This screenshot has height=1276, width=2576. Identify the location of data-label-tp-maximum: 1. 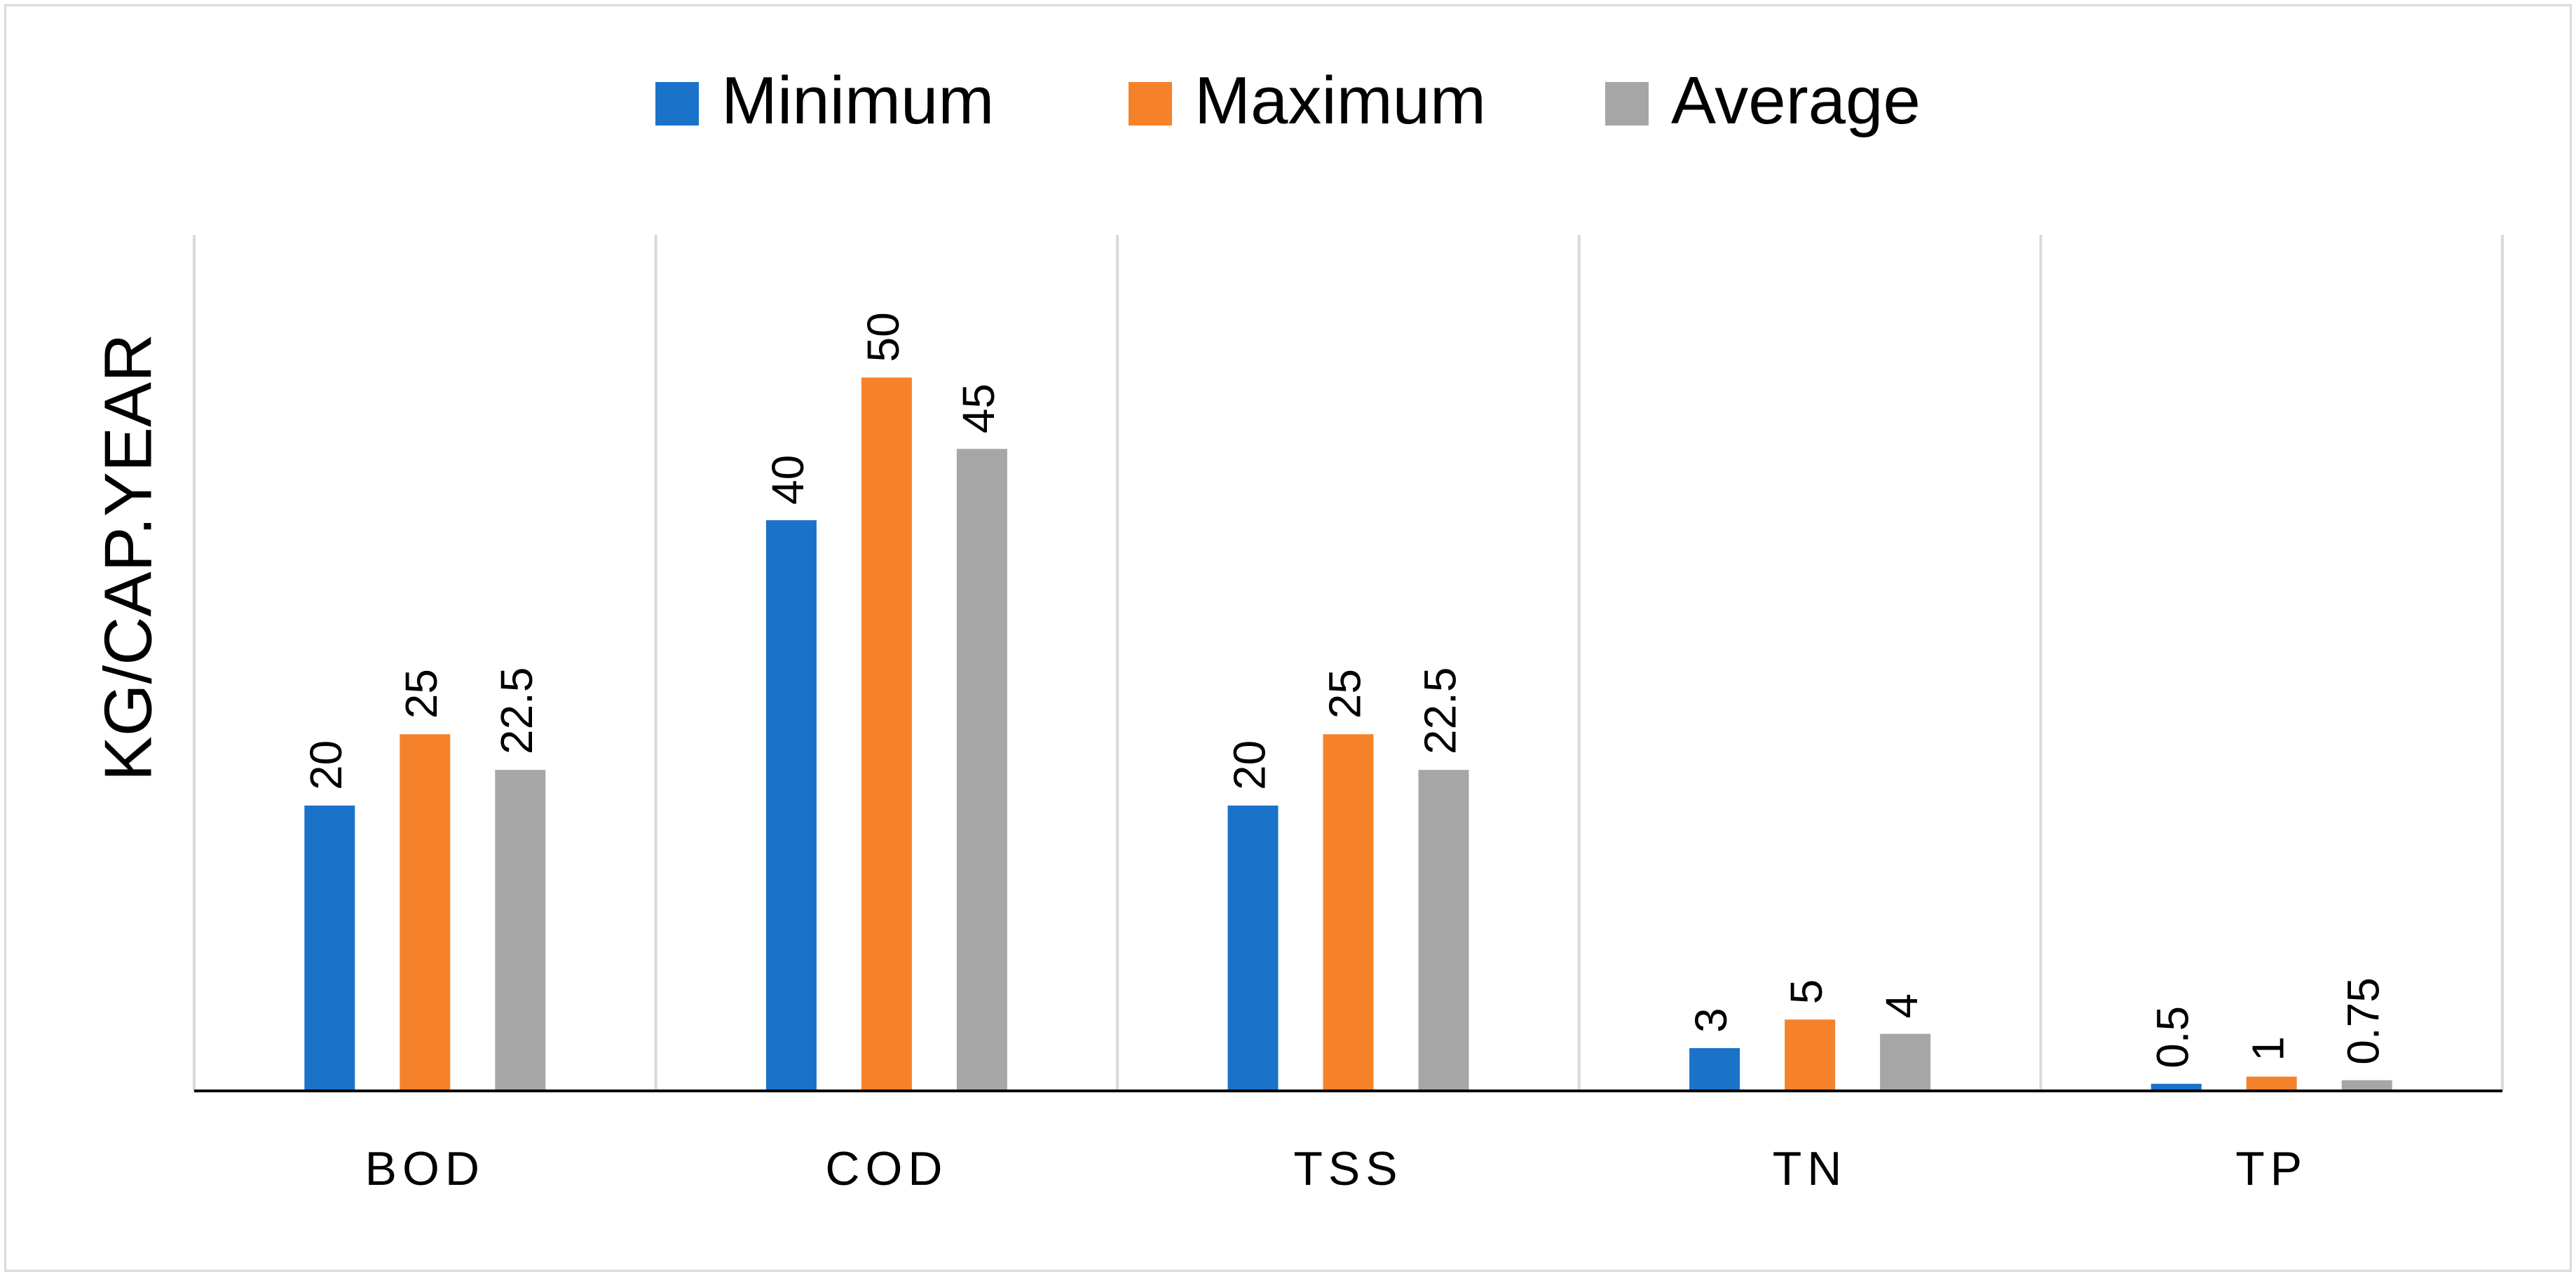
(2268, 1048).